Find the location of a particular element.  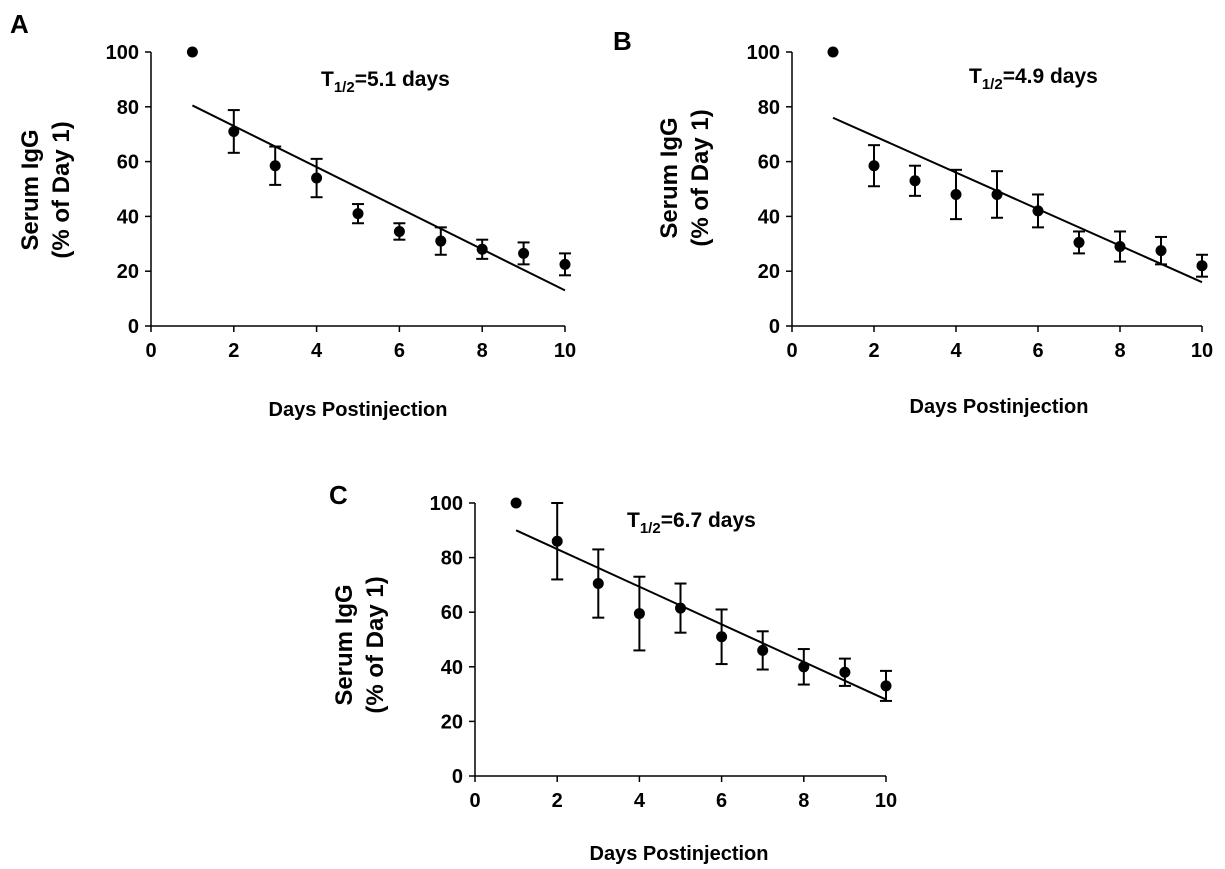

panel-label: A is located at coordinates (19, 24).